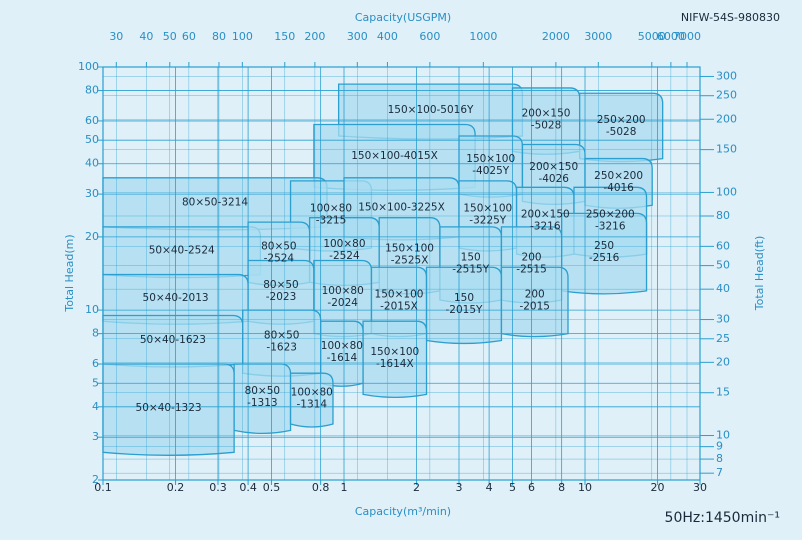  I want to click on x-tick-label: 2, so click(416, 487).